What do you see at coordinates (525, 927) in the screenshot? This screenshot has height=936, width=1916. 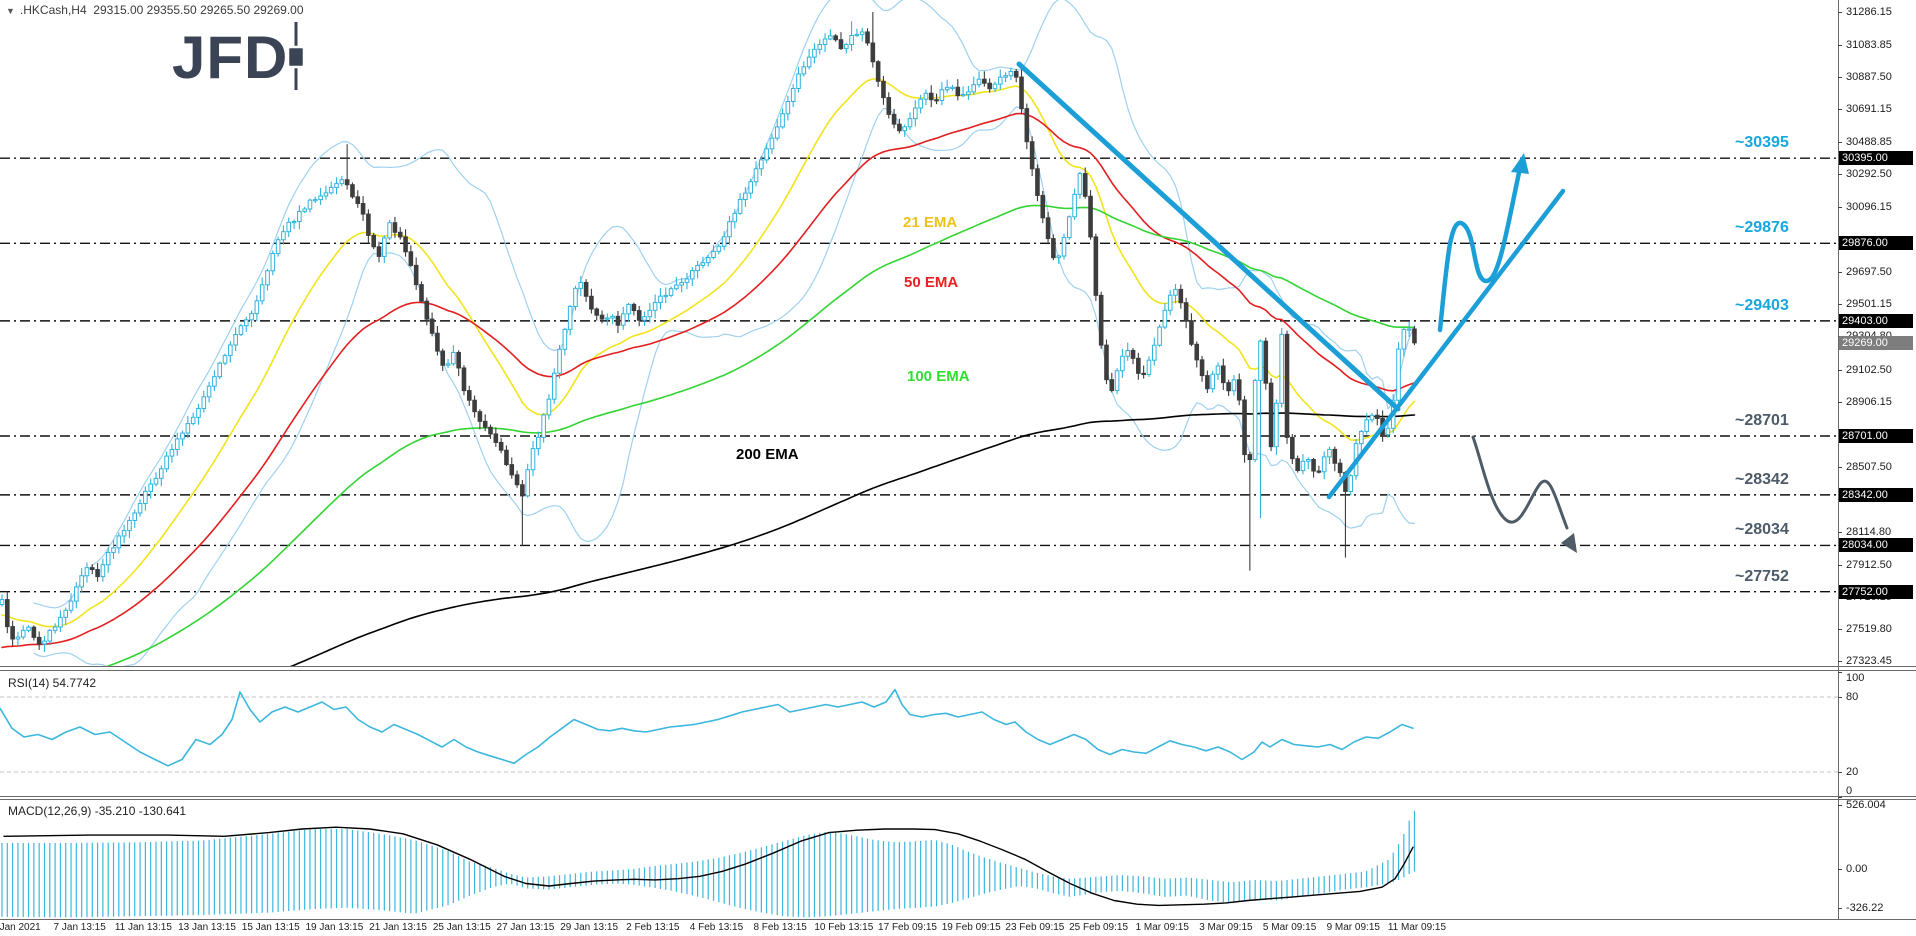 I see `time-axis-label: 27 Jan 13:15` at bounding box center [525, 927].